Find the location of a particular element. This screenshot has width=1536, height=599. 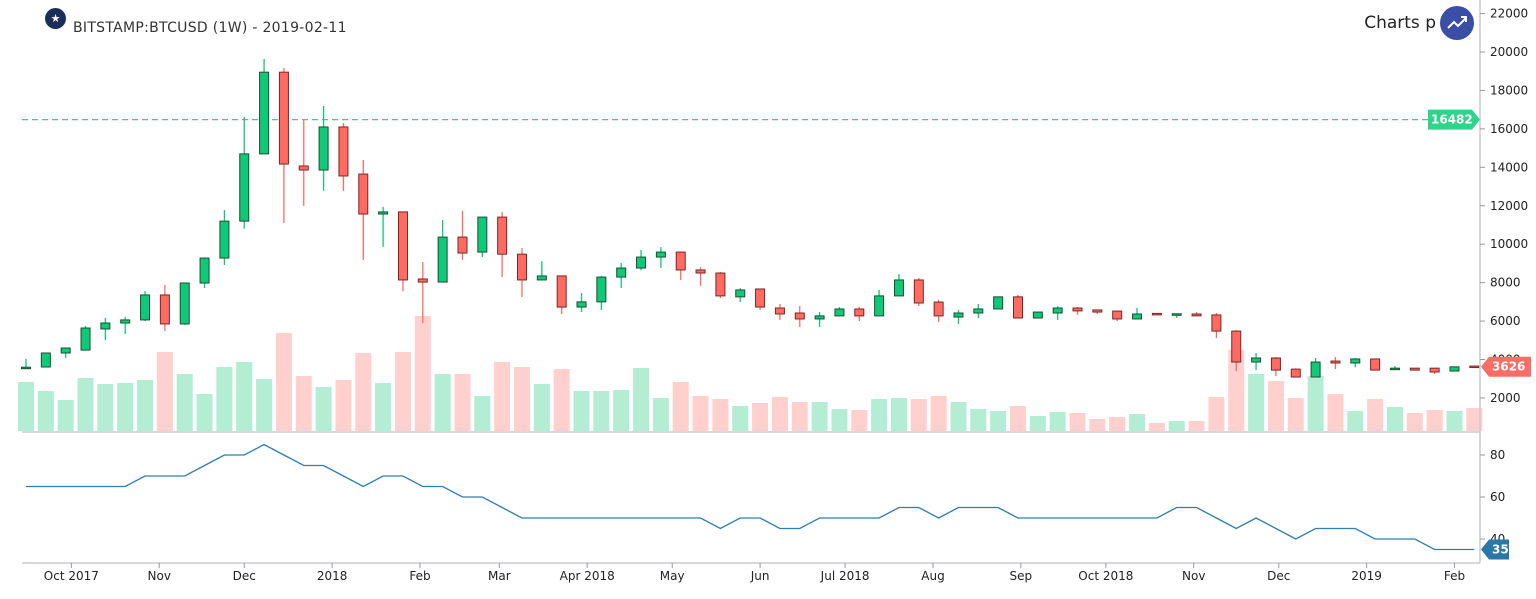

time-tick-label: Nov is located at coordinates (159, 576).